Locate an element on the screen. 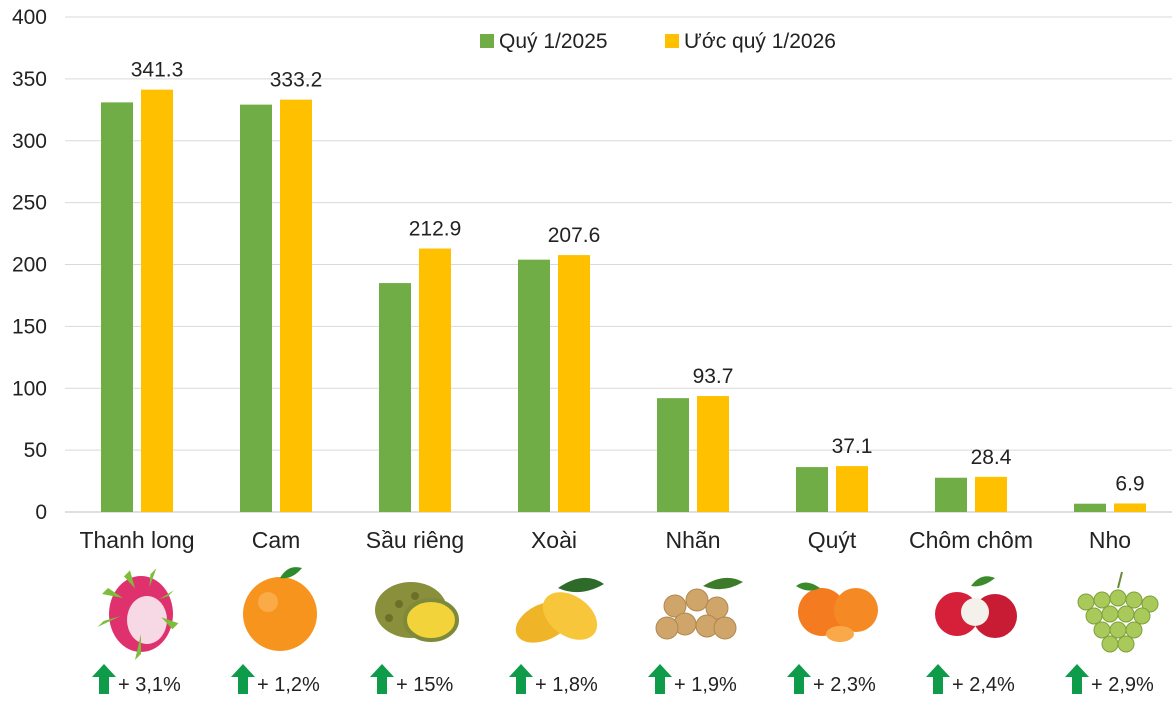  y-tick-label: 0 is located at coordinates (41, 512).